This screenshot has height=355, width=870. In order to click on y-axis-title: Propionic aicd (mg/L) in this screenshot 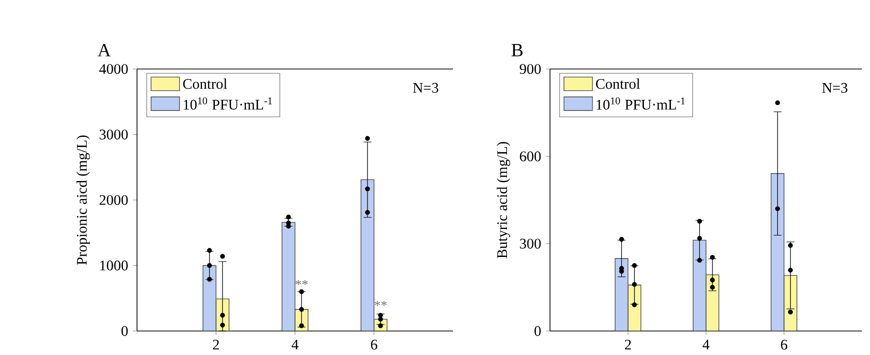, I will do `click(83, 200)`.